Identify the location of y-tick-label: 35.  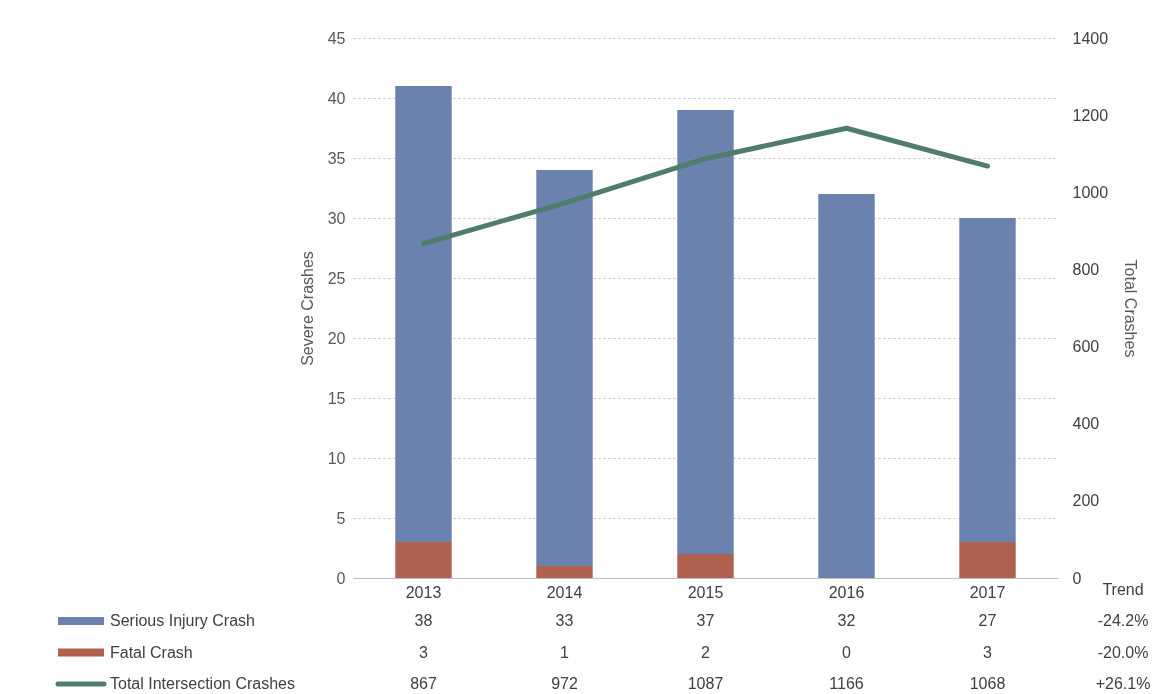
(336, 158).